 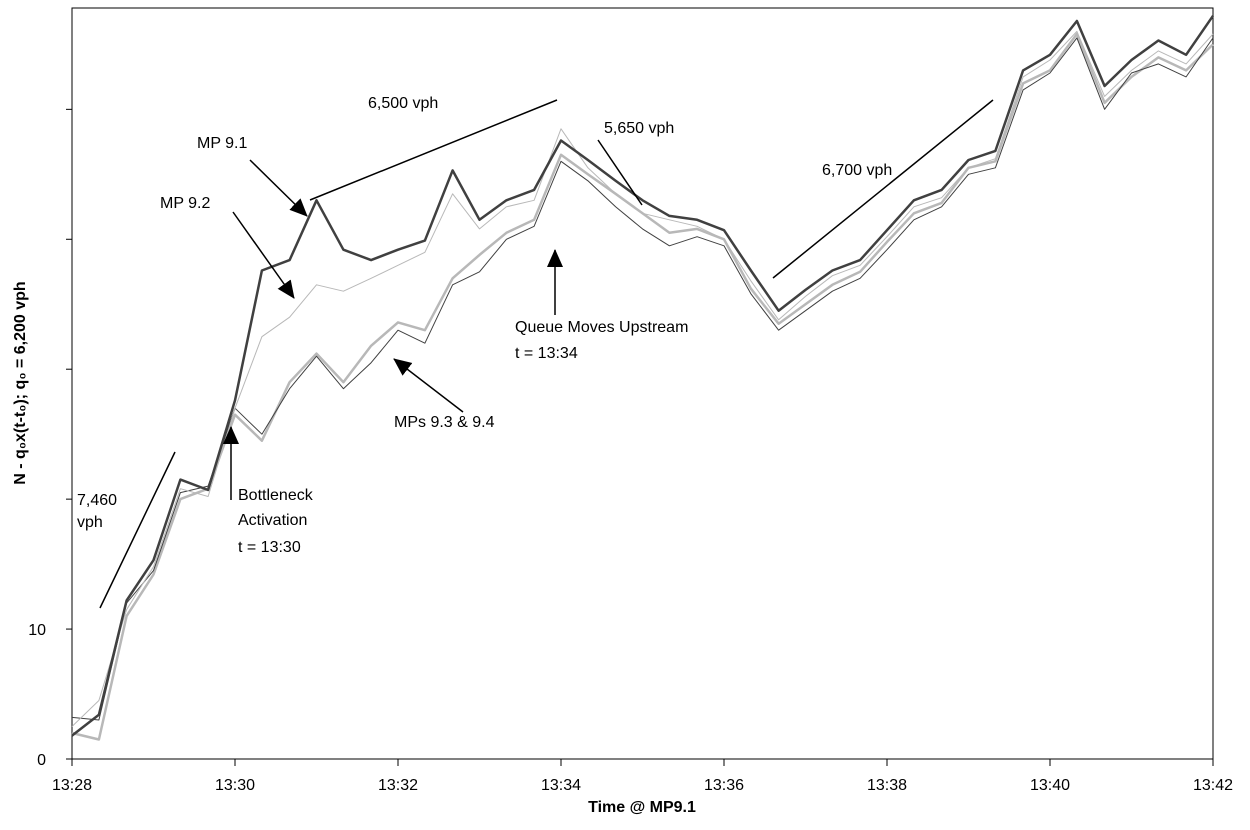 What do you see at coordinates (1213, 785) in the screenshot?
I see `x-tick-label: 13:42` at bounding box center [1213, 785].